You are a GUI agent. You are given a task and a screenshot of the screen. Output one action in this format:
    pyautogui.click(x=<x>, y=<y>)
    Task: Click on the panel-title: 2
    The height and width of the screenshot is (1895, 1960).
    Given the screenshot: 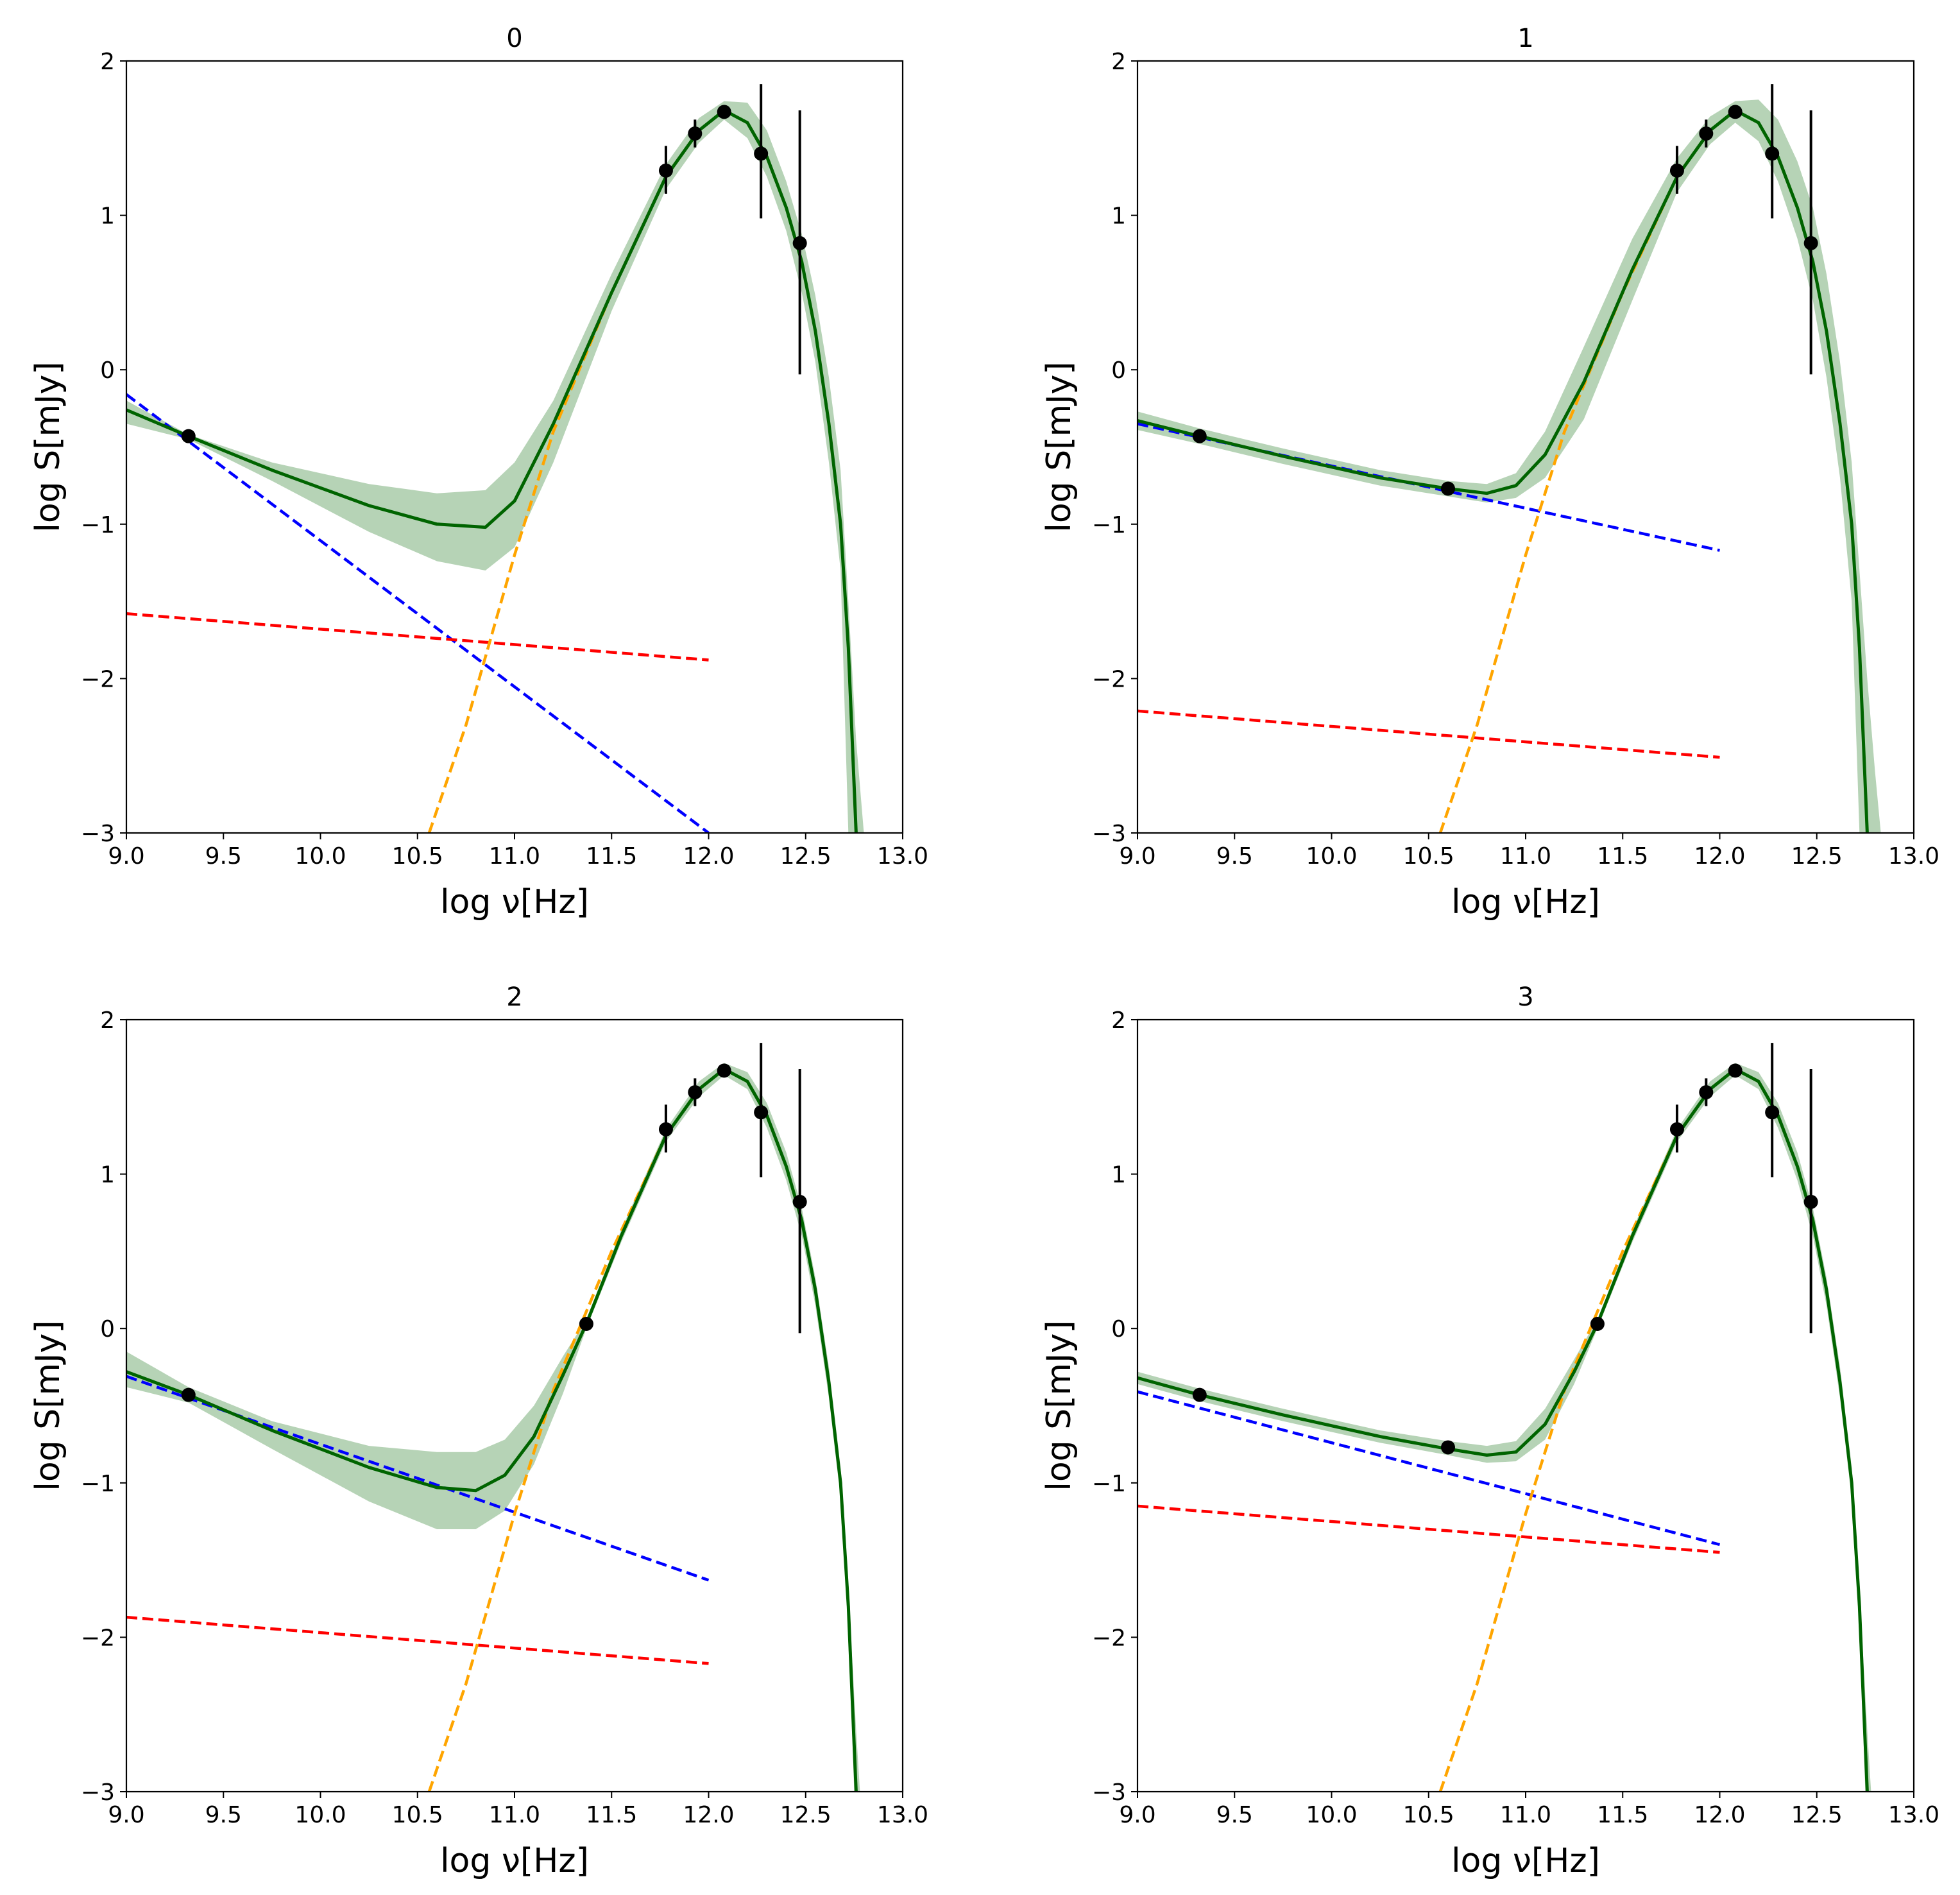 What is the action you would take?
    pyautogui.click(x=514, y=997)
    